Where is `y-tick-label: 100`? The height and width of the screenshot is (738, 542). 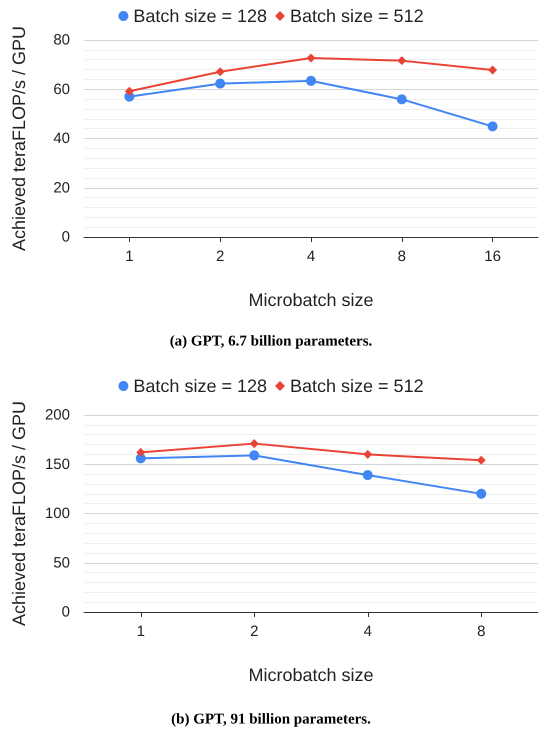
y-tick-label: 100 is located at coordinates (57, 513).